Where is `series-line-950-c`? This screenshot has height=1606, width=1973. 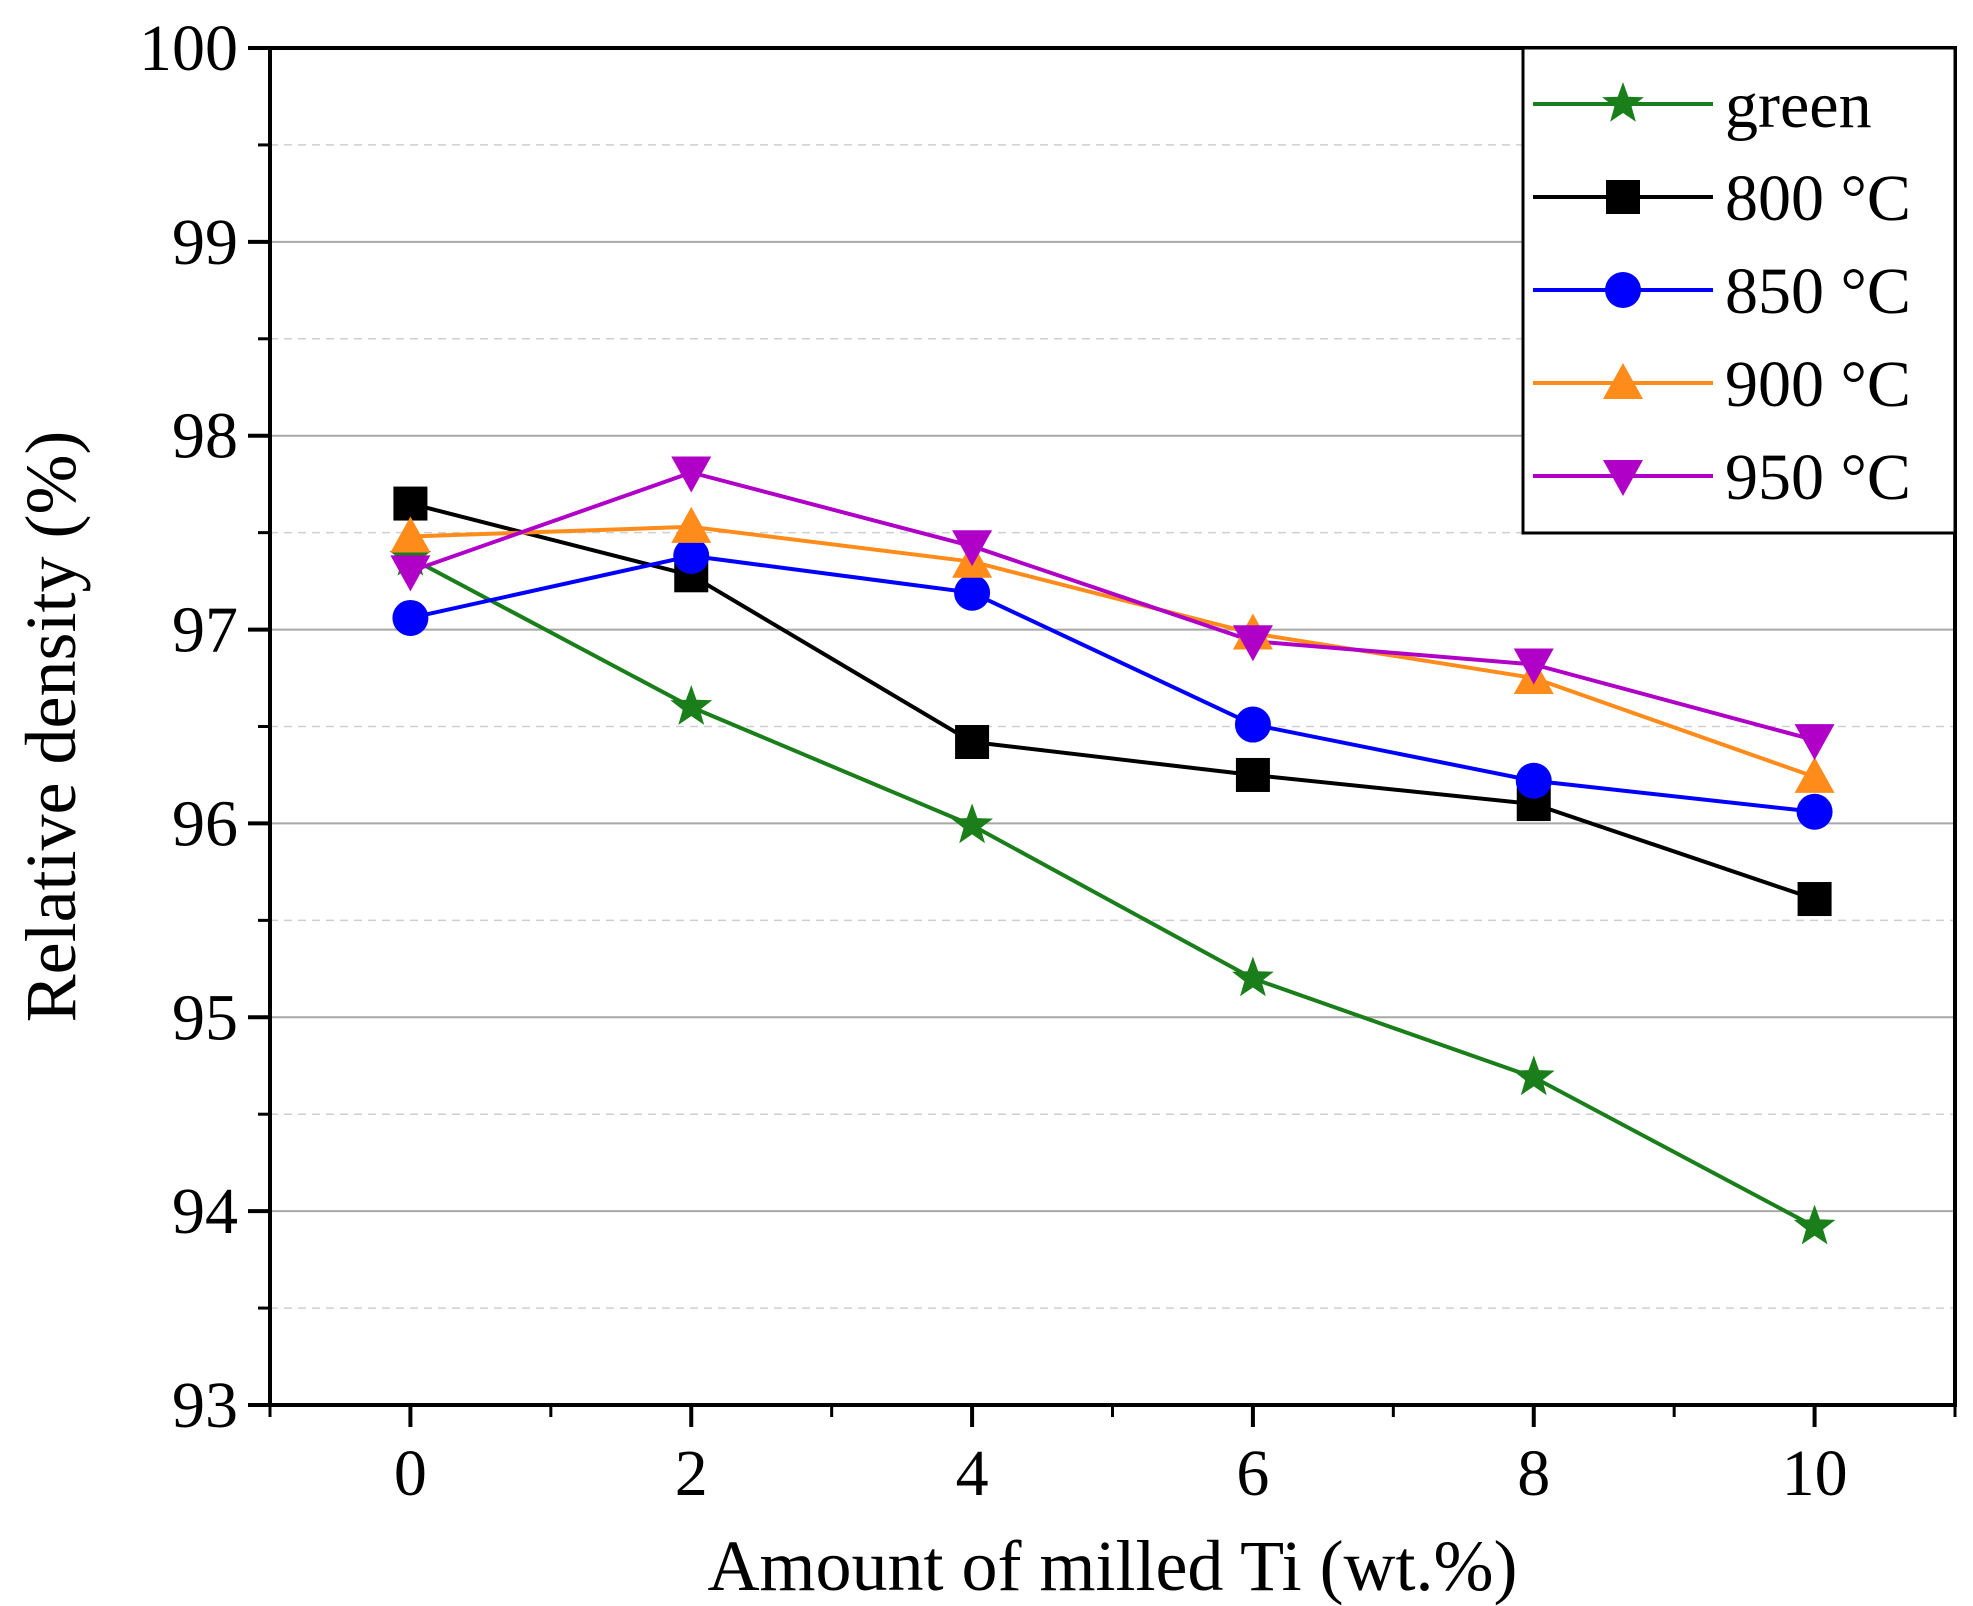 series-line-950-c is located at coordinates (1112, 606).